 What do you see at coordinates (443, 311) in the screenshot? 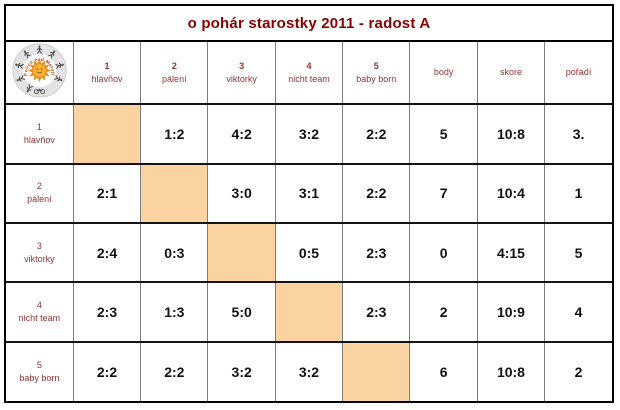
I see `points-cell: 2` at bounding box center [443, 311].